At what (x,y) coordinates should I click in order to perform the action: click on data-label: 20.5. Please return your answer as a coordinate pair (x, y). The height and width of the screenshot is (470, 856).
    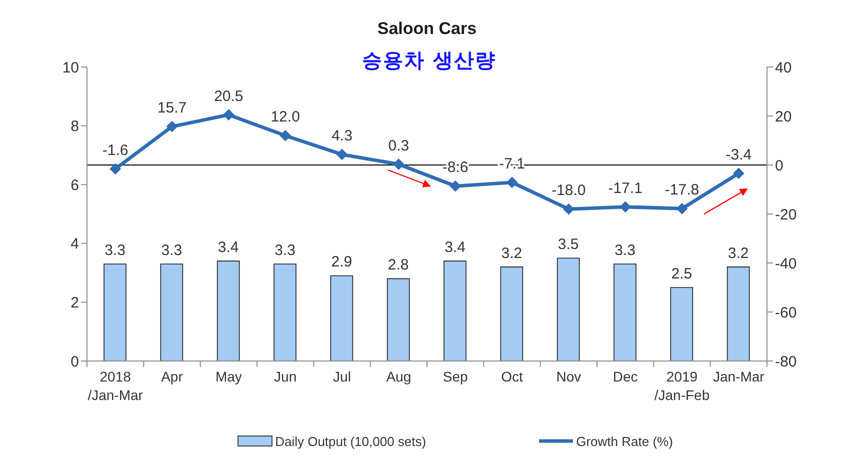
    Looking at the image, I should click on (229, 96).